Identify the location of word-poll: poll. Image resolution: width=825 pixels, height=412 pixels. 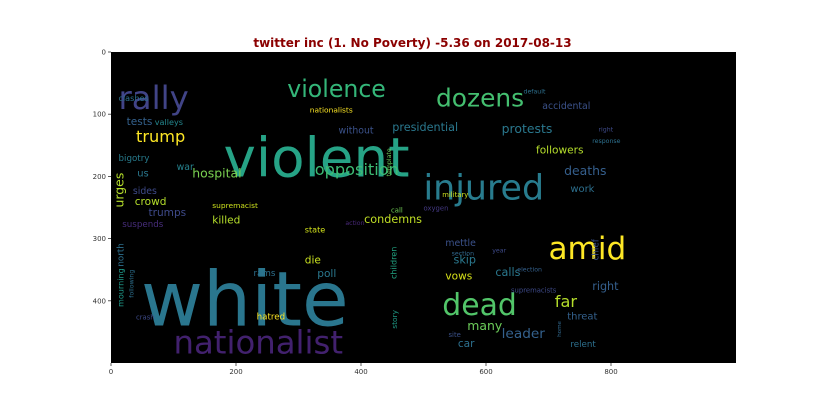
(326, 274).